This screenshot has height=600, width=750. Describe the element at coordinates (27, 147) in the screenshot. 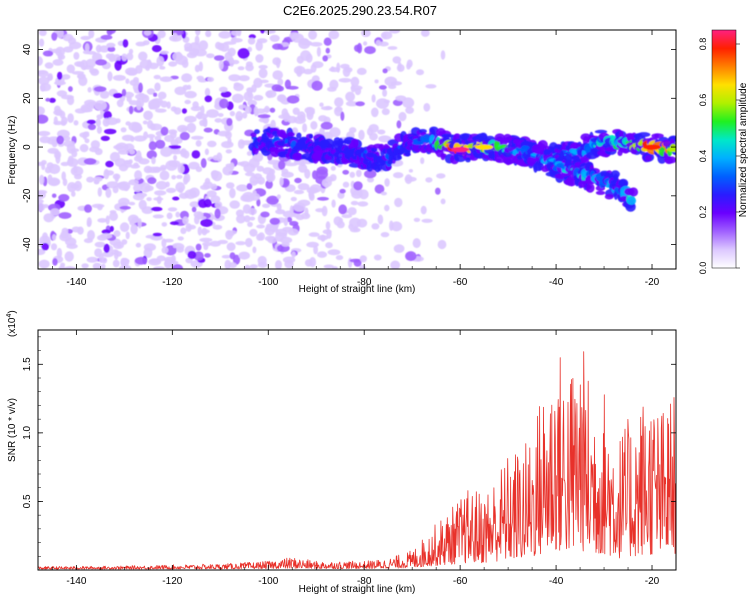

I see `y-tick-label: 0` at that location.